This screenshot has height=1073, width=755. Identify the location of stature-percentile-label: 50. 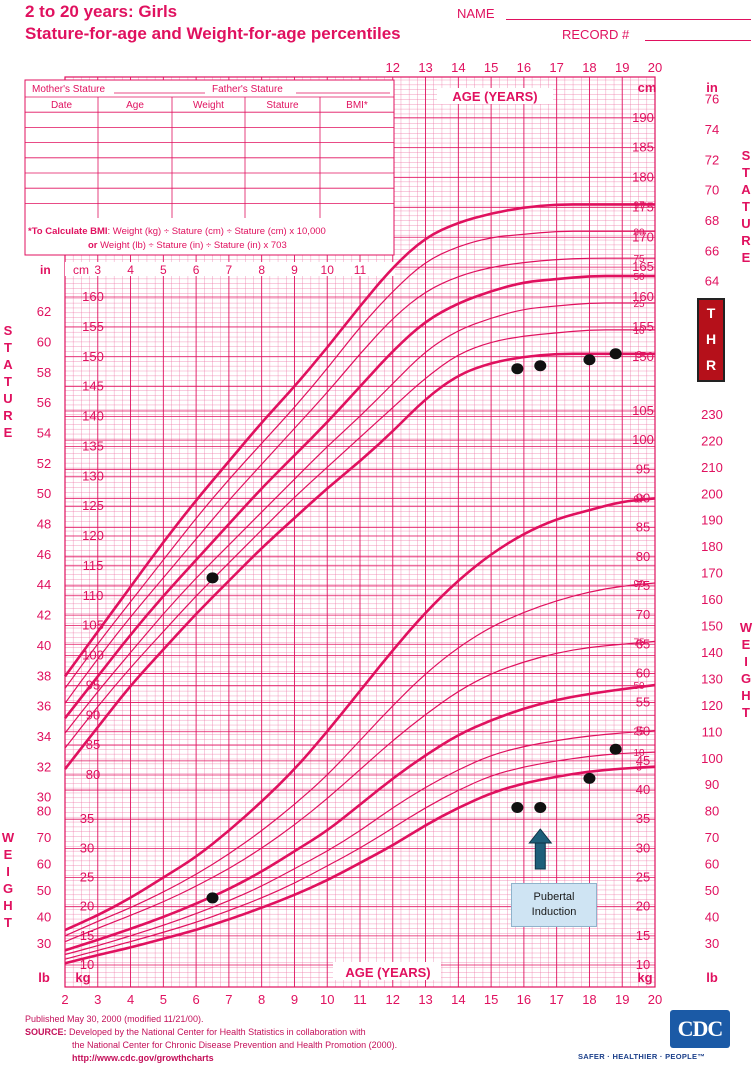
(639, 277).